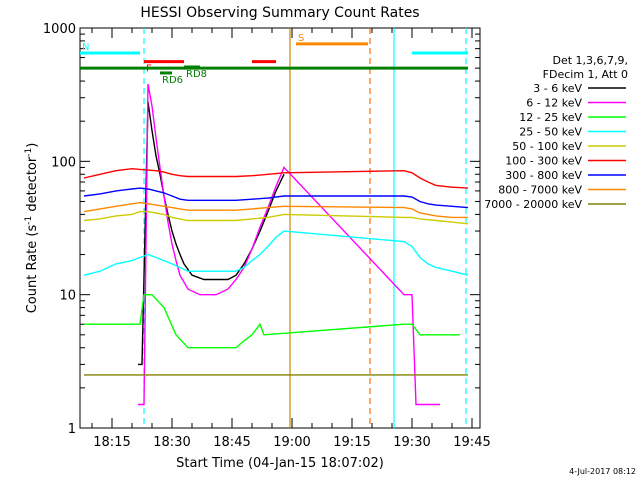 Image resolution: width=640 pixels, height=480 pixels. I want to click on legend-label: 800 - 7000 keV, so click(540, 190).